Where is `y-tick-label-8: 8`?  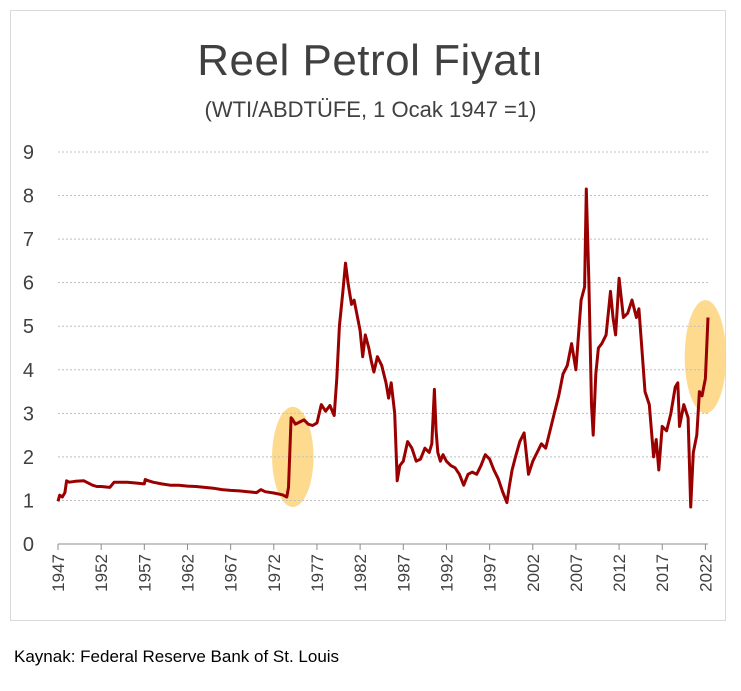
y-tick-label-8: 8 is located at coordinates (28, 197).